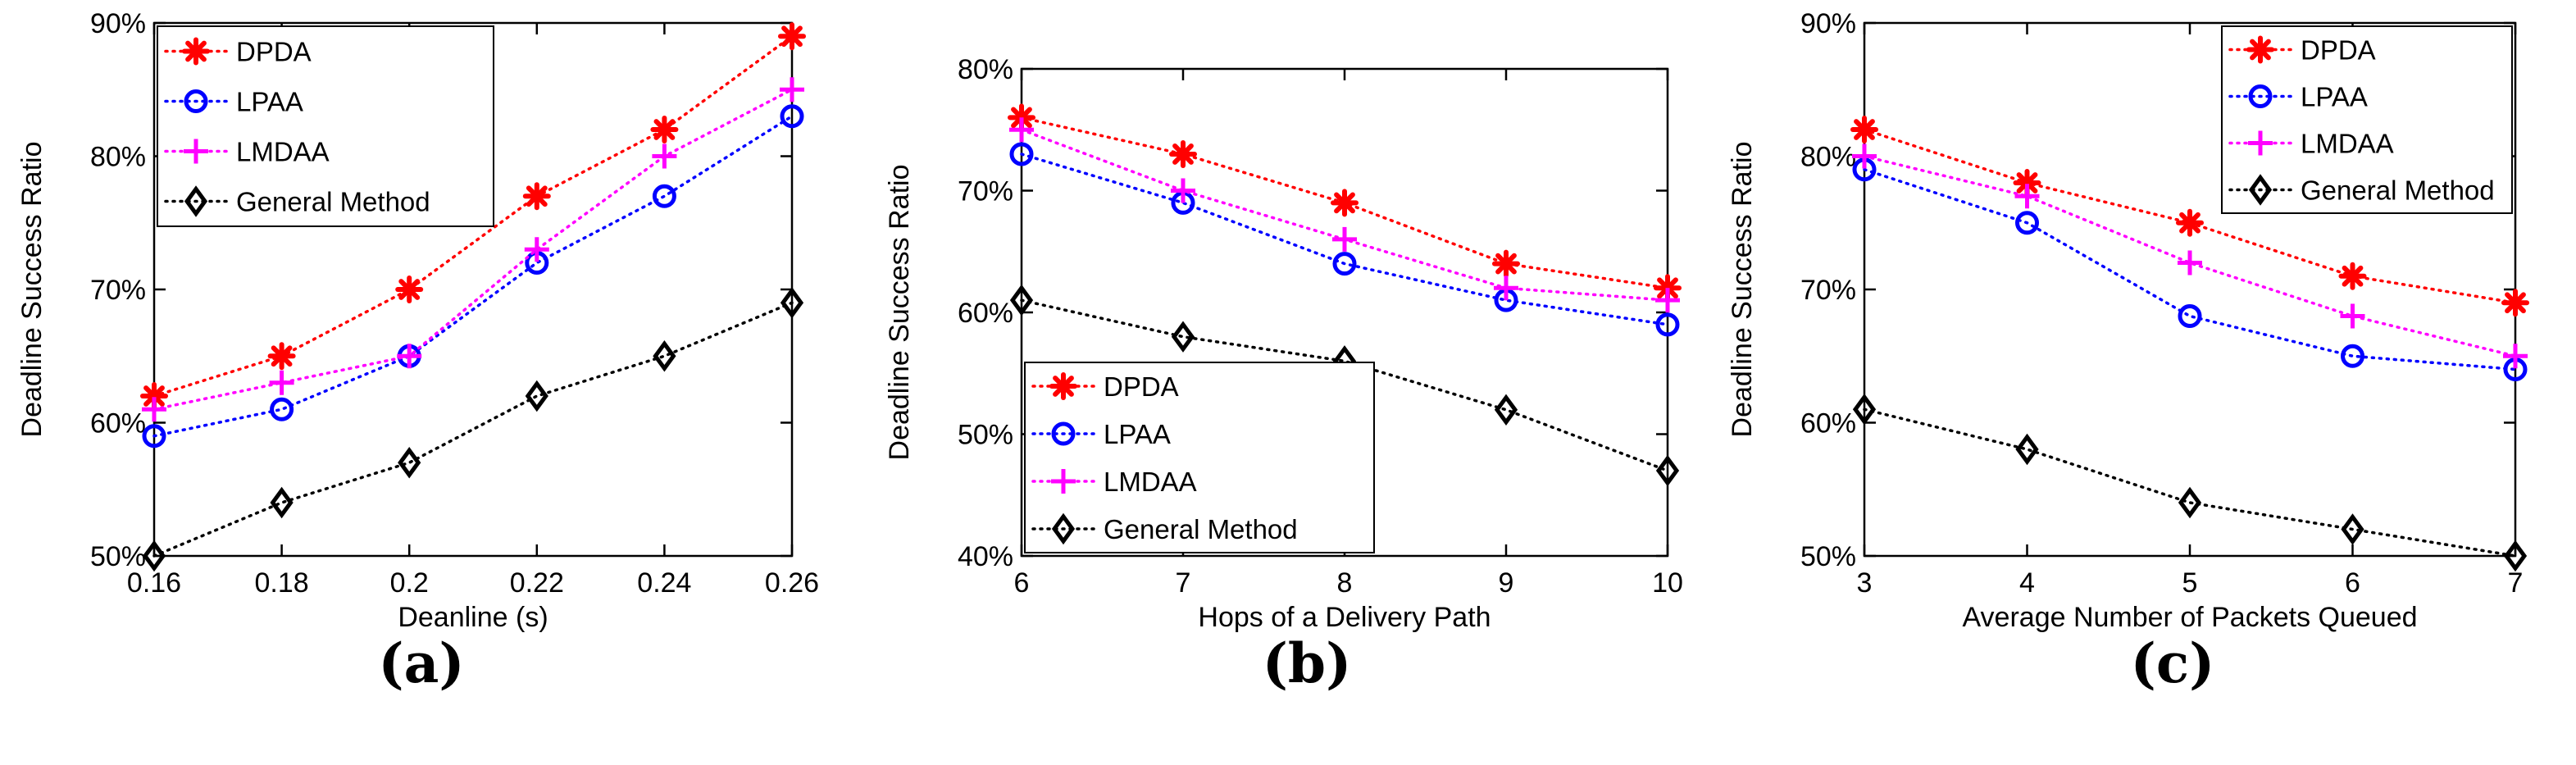 The image size is (2576, 765). What do you see at coordinates (2353, 583) in the screenshot?
I see `x-tick-label: 6` at bounding box center [2353, 583].